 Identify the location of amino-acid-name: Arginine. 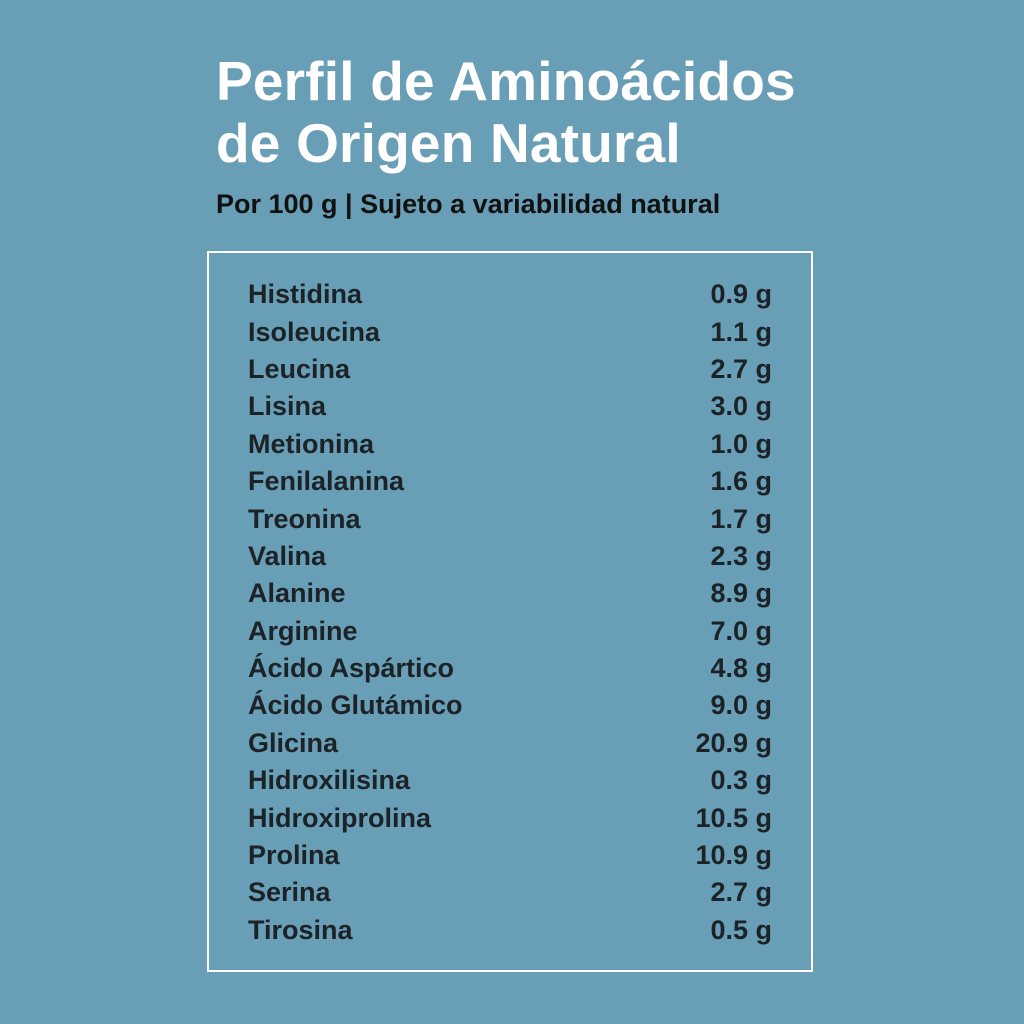
(303, 630).